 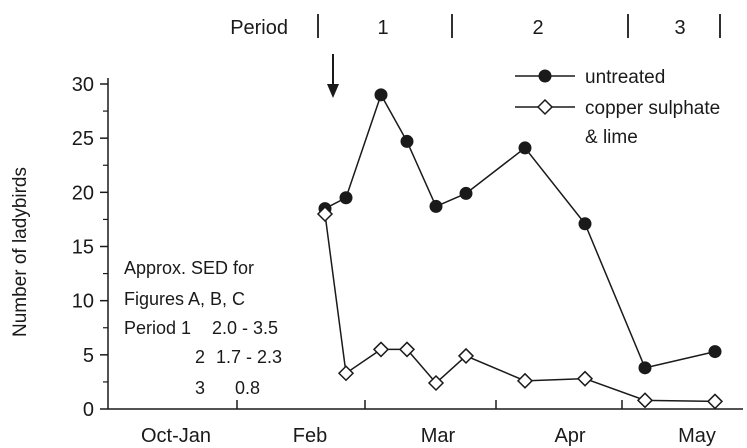 I want to click on period-3-label: 3, so click(x=679, y=28).